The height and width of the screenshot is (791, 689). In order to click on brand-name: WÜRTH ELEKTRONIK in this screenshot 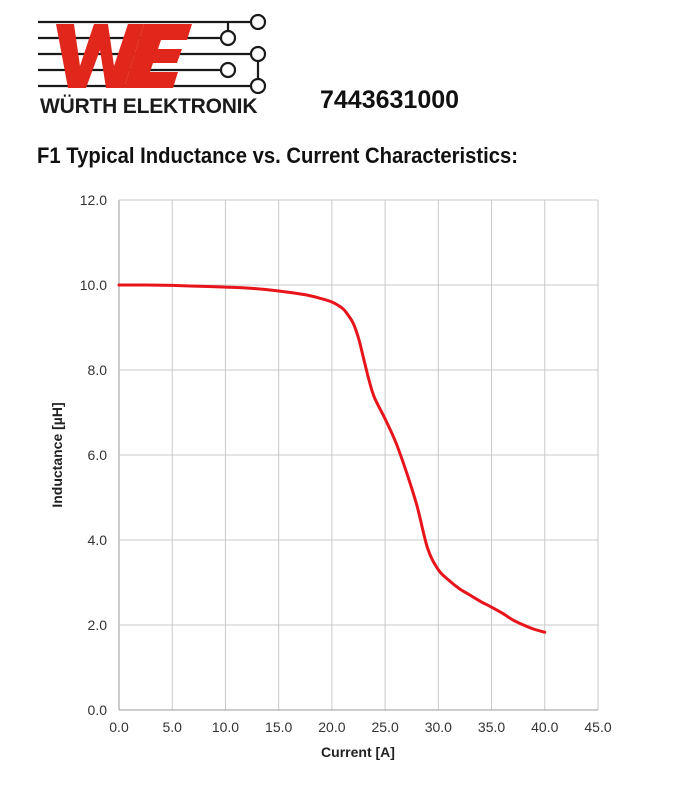, I will do `click(149, 106)`.